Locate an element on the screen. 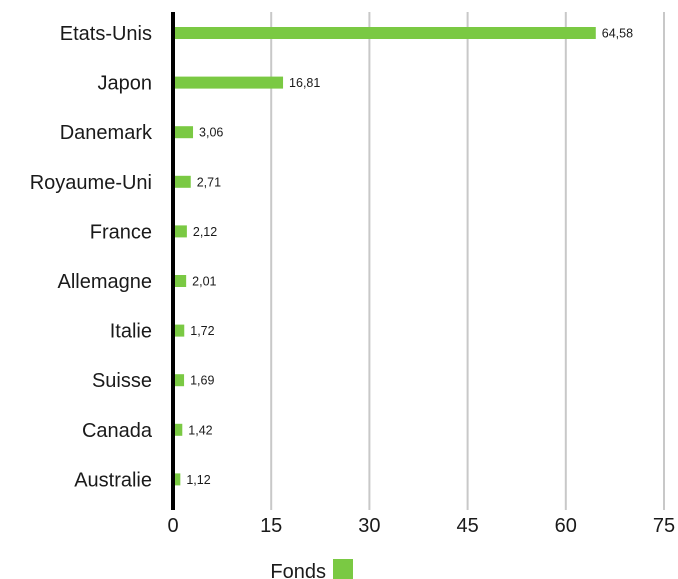 Image resolution: width=678 pixels, height=579 pixels. legend-swatch-fonds is located at coordinates (343, 569).